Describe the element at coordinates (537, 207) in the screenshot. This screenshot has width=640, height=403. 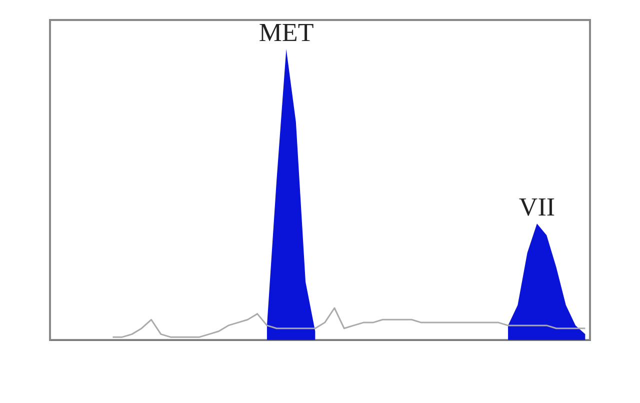
I see `annotation: VII` at that location.